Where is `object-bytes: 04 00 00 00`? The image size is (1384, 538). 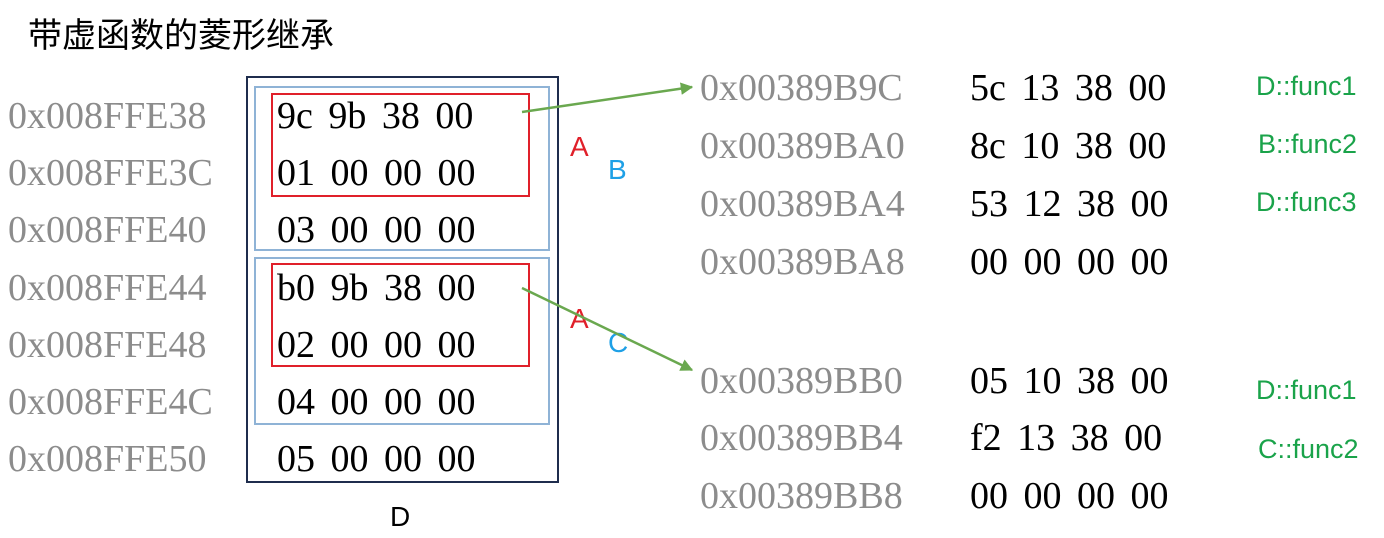 object-bytes: 04 00 00 00 is located at coordinates (376, 402).